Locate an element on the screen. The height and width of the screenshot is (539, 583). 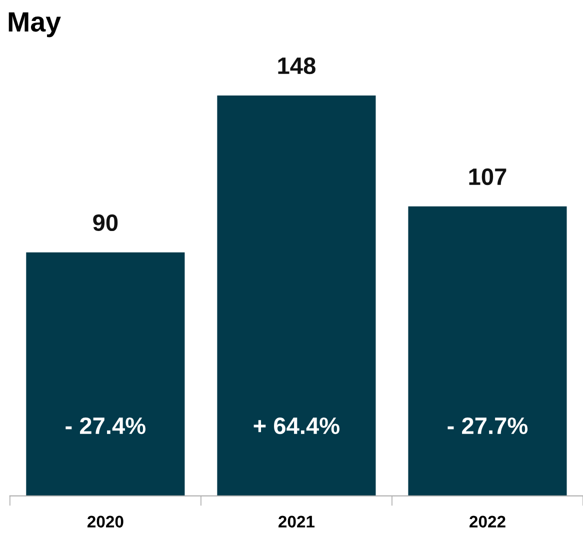
annotation: - 27.7% is located at coordinates (488, 425).